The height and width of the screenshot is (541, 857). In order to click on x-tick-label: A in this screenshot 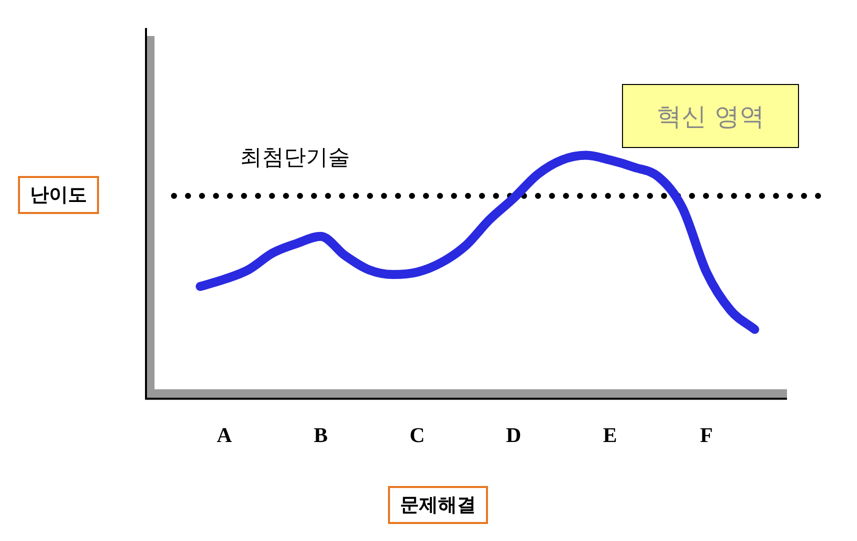, I will do `click(224, 434)`.